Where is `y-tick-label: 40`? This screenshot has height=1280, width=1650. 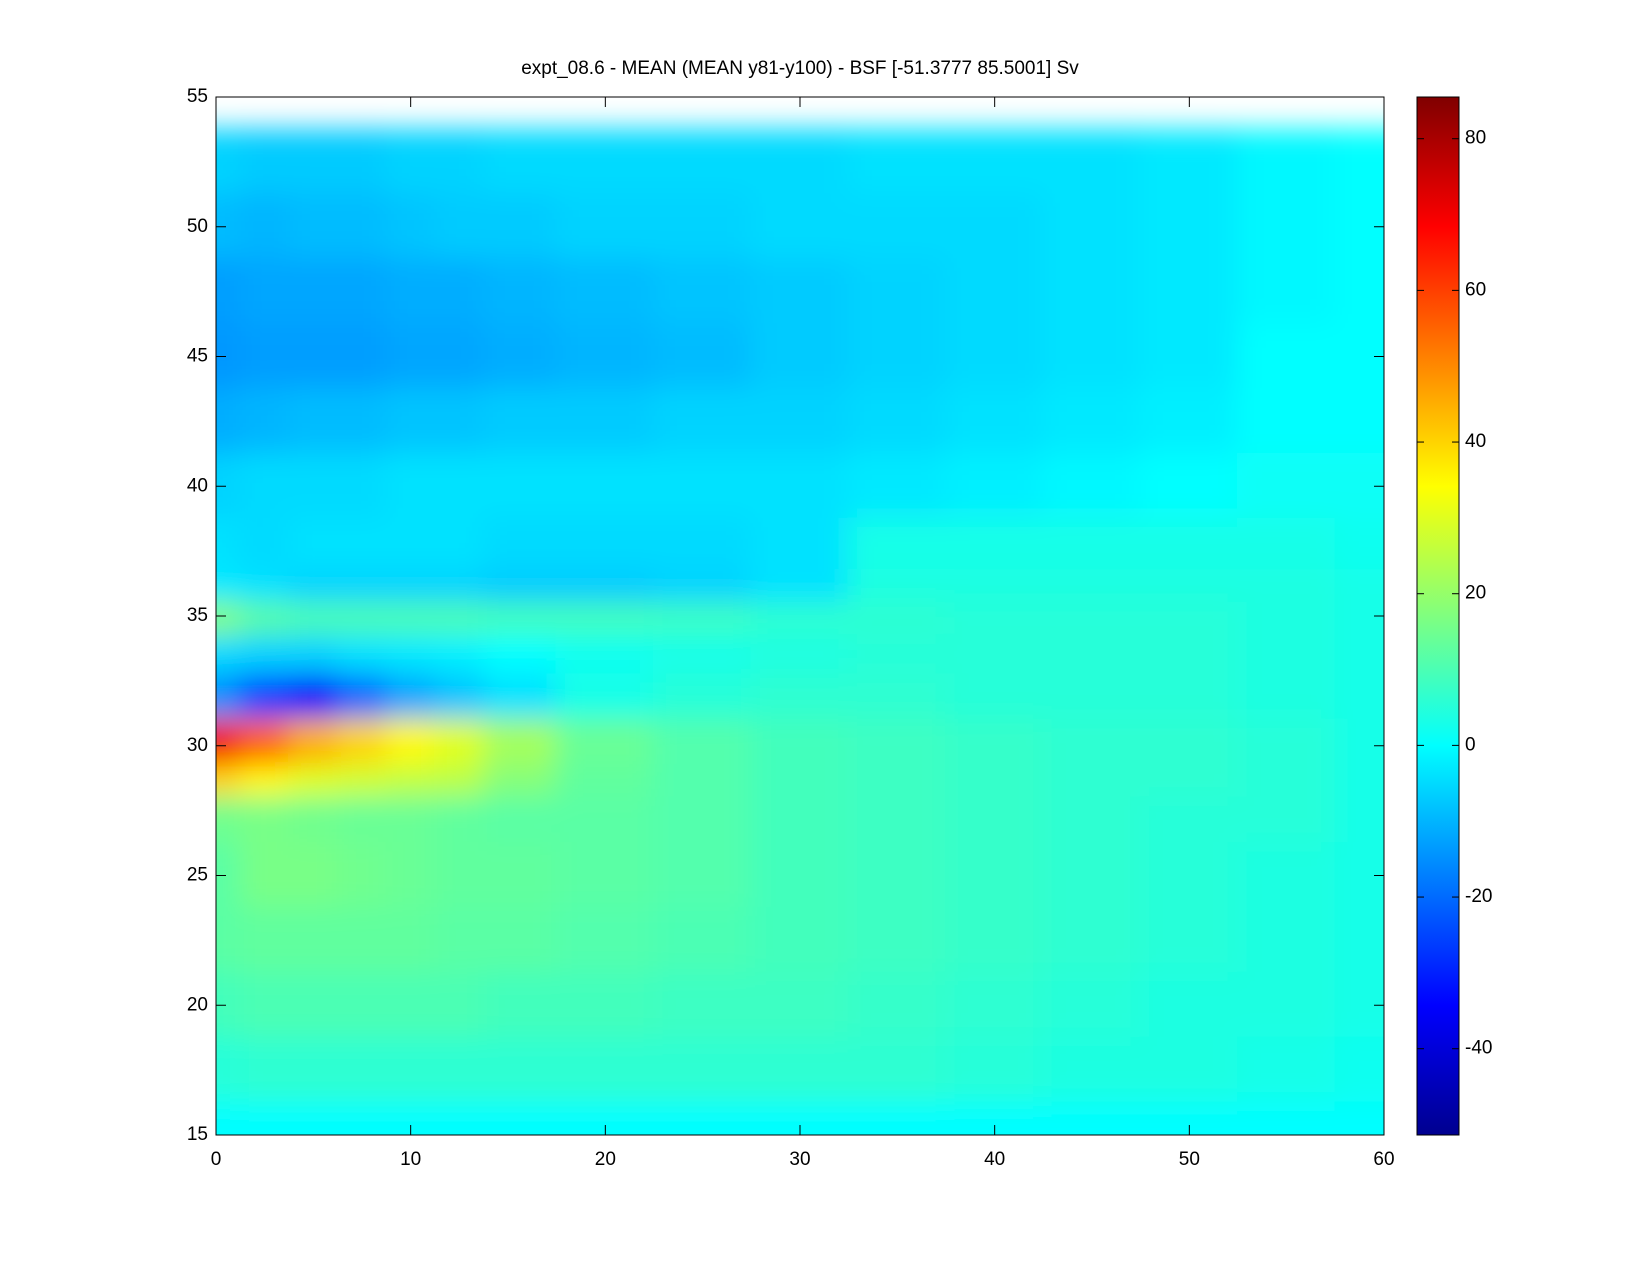 y-tick-label: 40 is located at coordinates (197, 485).